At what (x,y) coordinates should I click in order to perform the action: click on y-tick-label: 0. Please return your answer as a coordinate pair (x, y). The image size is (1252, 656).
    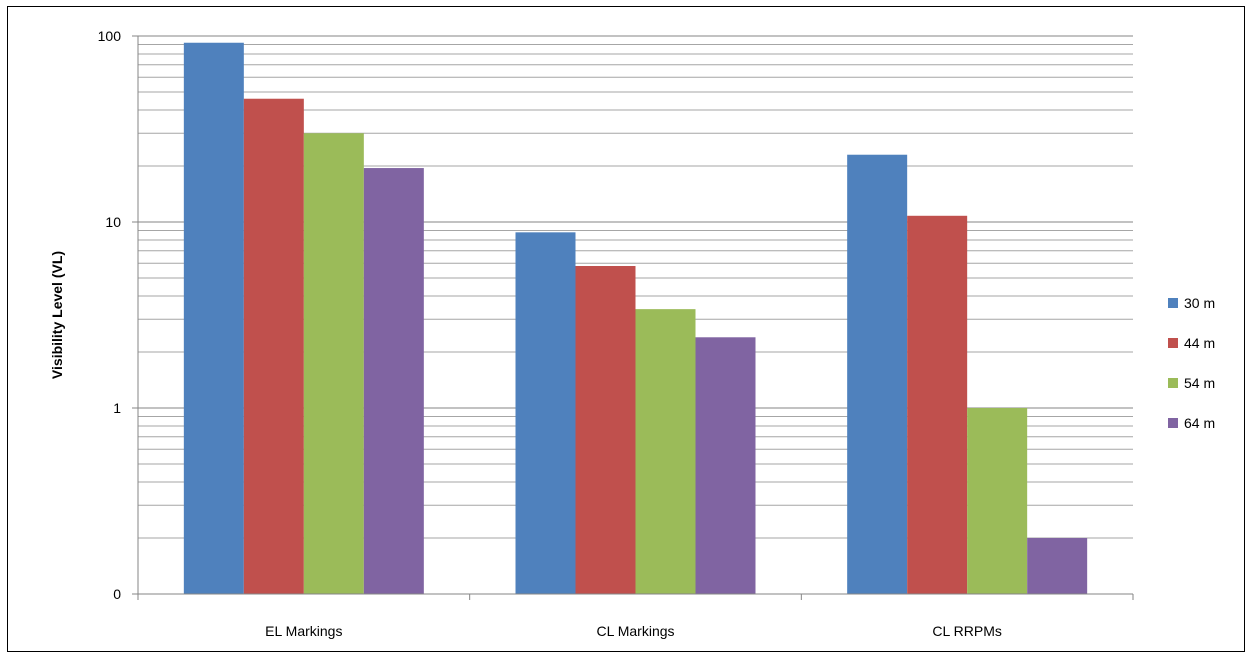
    Looking at the image, I should click on (117, 594).